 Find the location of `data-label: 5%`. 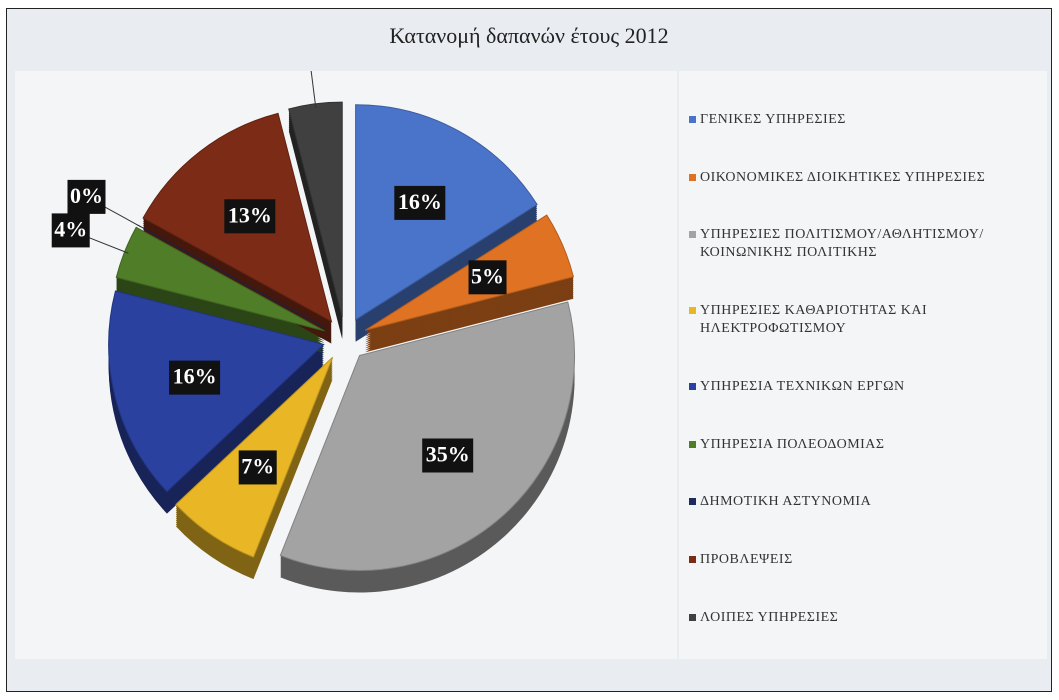

data-label: 5% is located at coordinates (487, 275).